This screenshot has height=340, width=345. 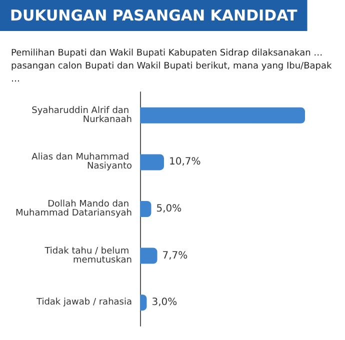 What do you see at coordinates (83, 303) in the screenshot?
I see `y-tick-label: Tidak jawab / rahasia` at bounding box center [83, 303].